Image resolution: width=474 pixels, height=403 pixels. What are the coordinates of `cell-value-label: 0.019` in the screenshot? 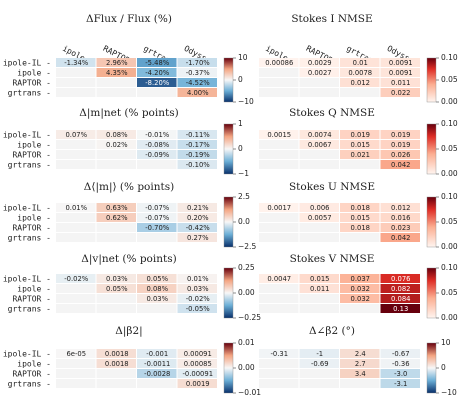 It's located at (400, 135).